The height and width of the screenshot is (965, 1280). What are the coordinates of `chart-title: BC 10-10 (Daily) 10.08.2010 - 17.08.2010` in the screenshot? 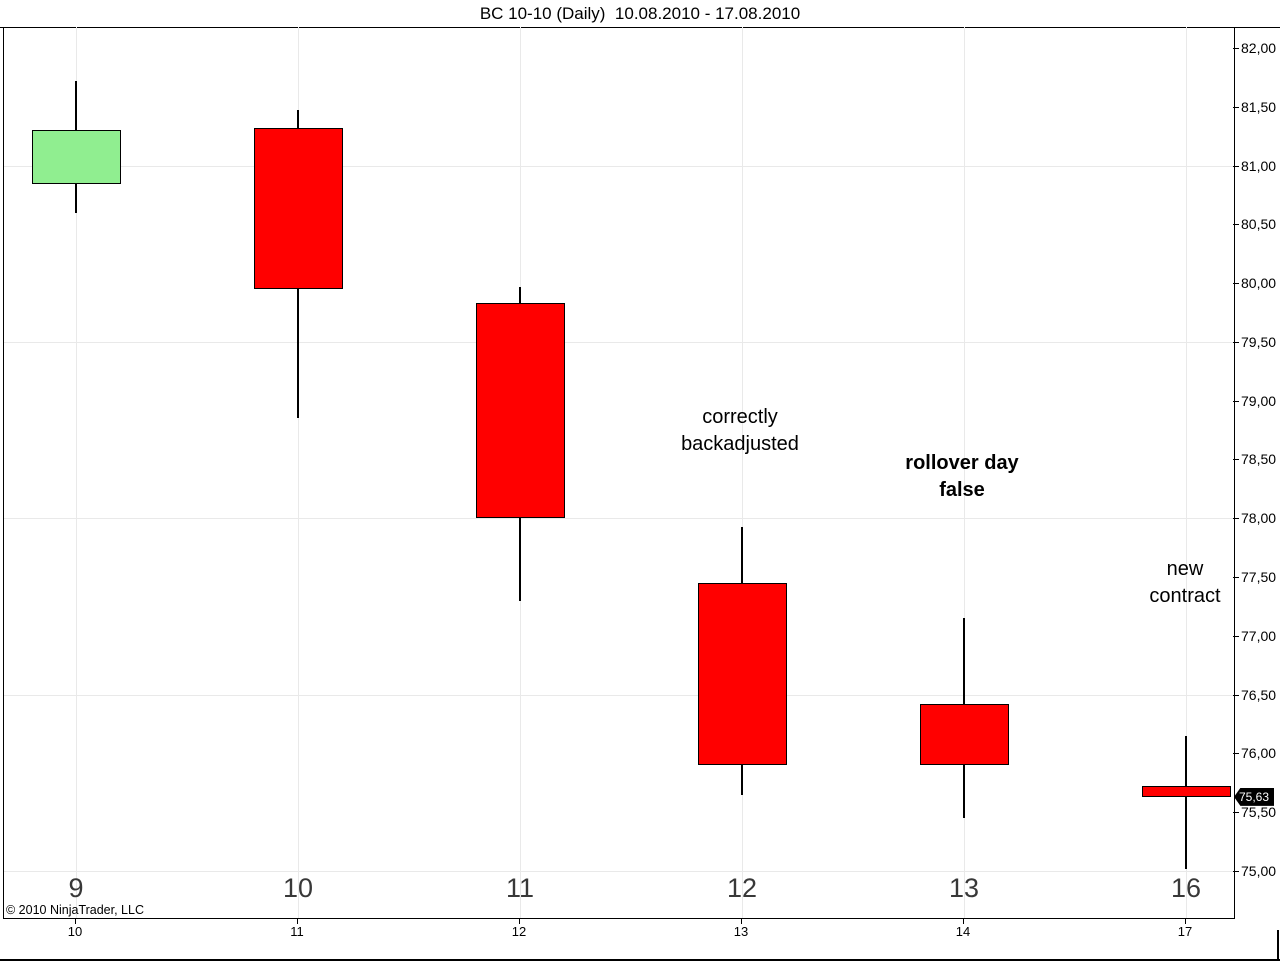 It's located at (640, 13).